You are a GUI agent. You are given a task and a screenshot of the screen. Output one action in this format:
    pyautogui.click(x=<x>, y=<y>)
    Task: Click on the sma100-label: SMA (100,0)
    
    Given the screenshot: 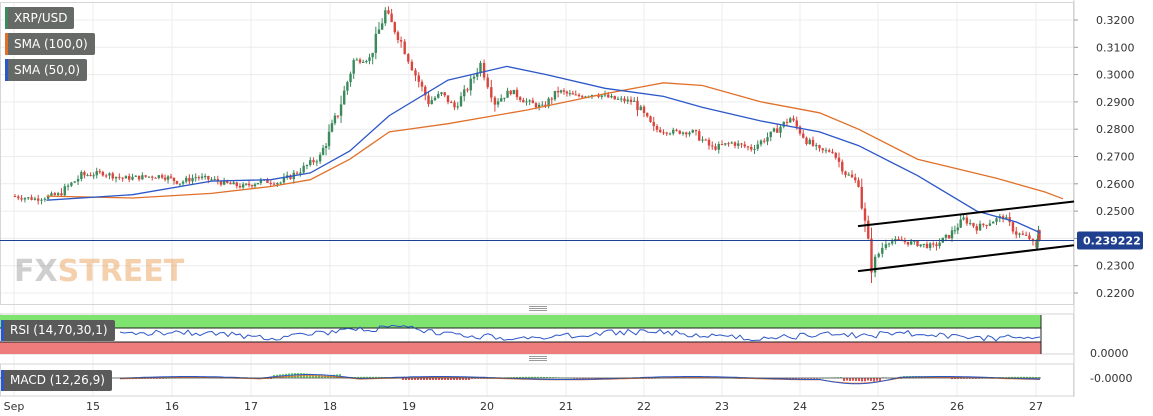 What is the action you would take?
    pyautogui.click(x=50, y=44)
    